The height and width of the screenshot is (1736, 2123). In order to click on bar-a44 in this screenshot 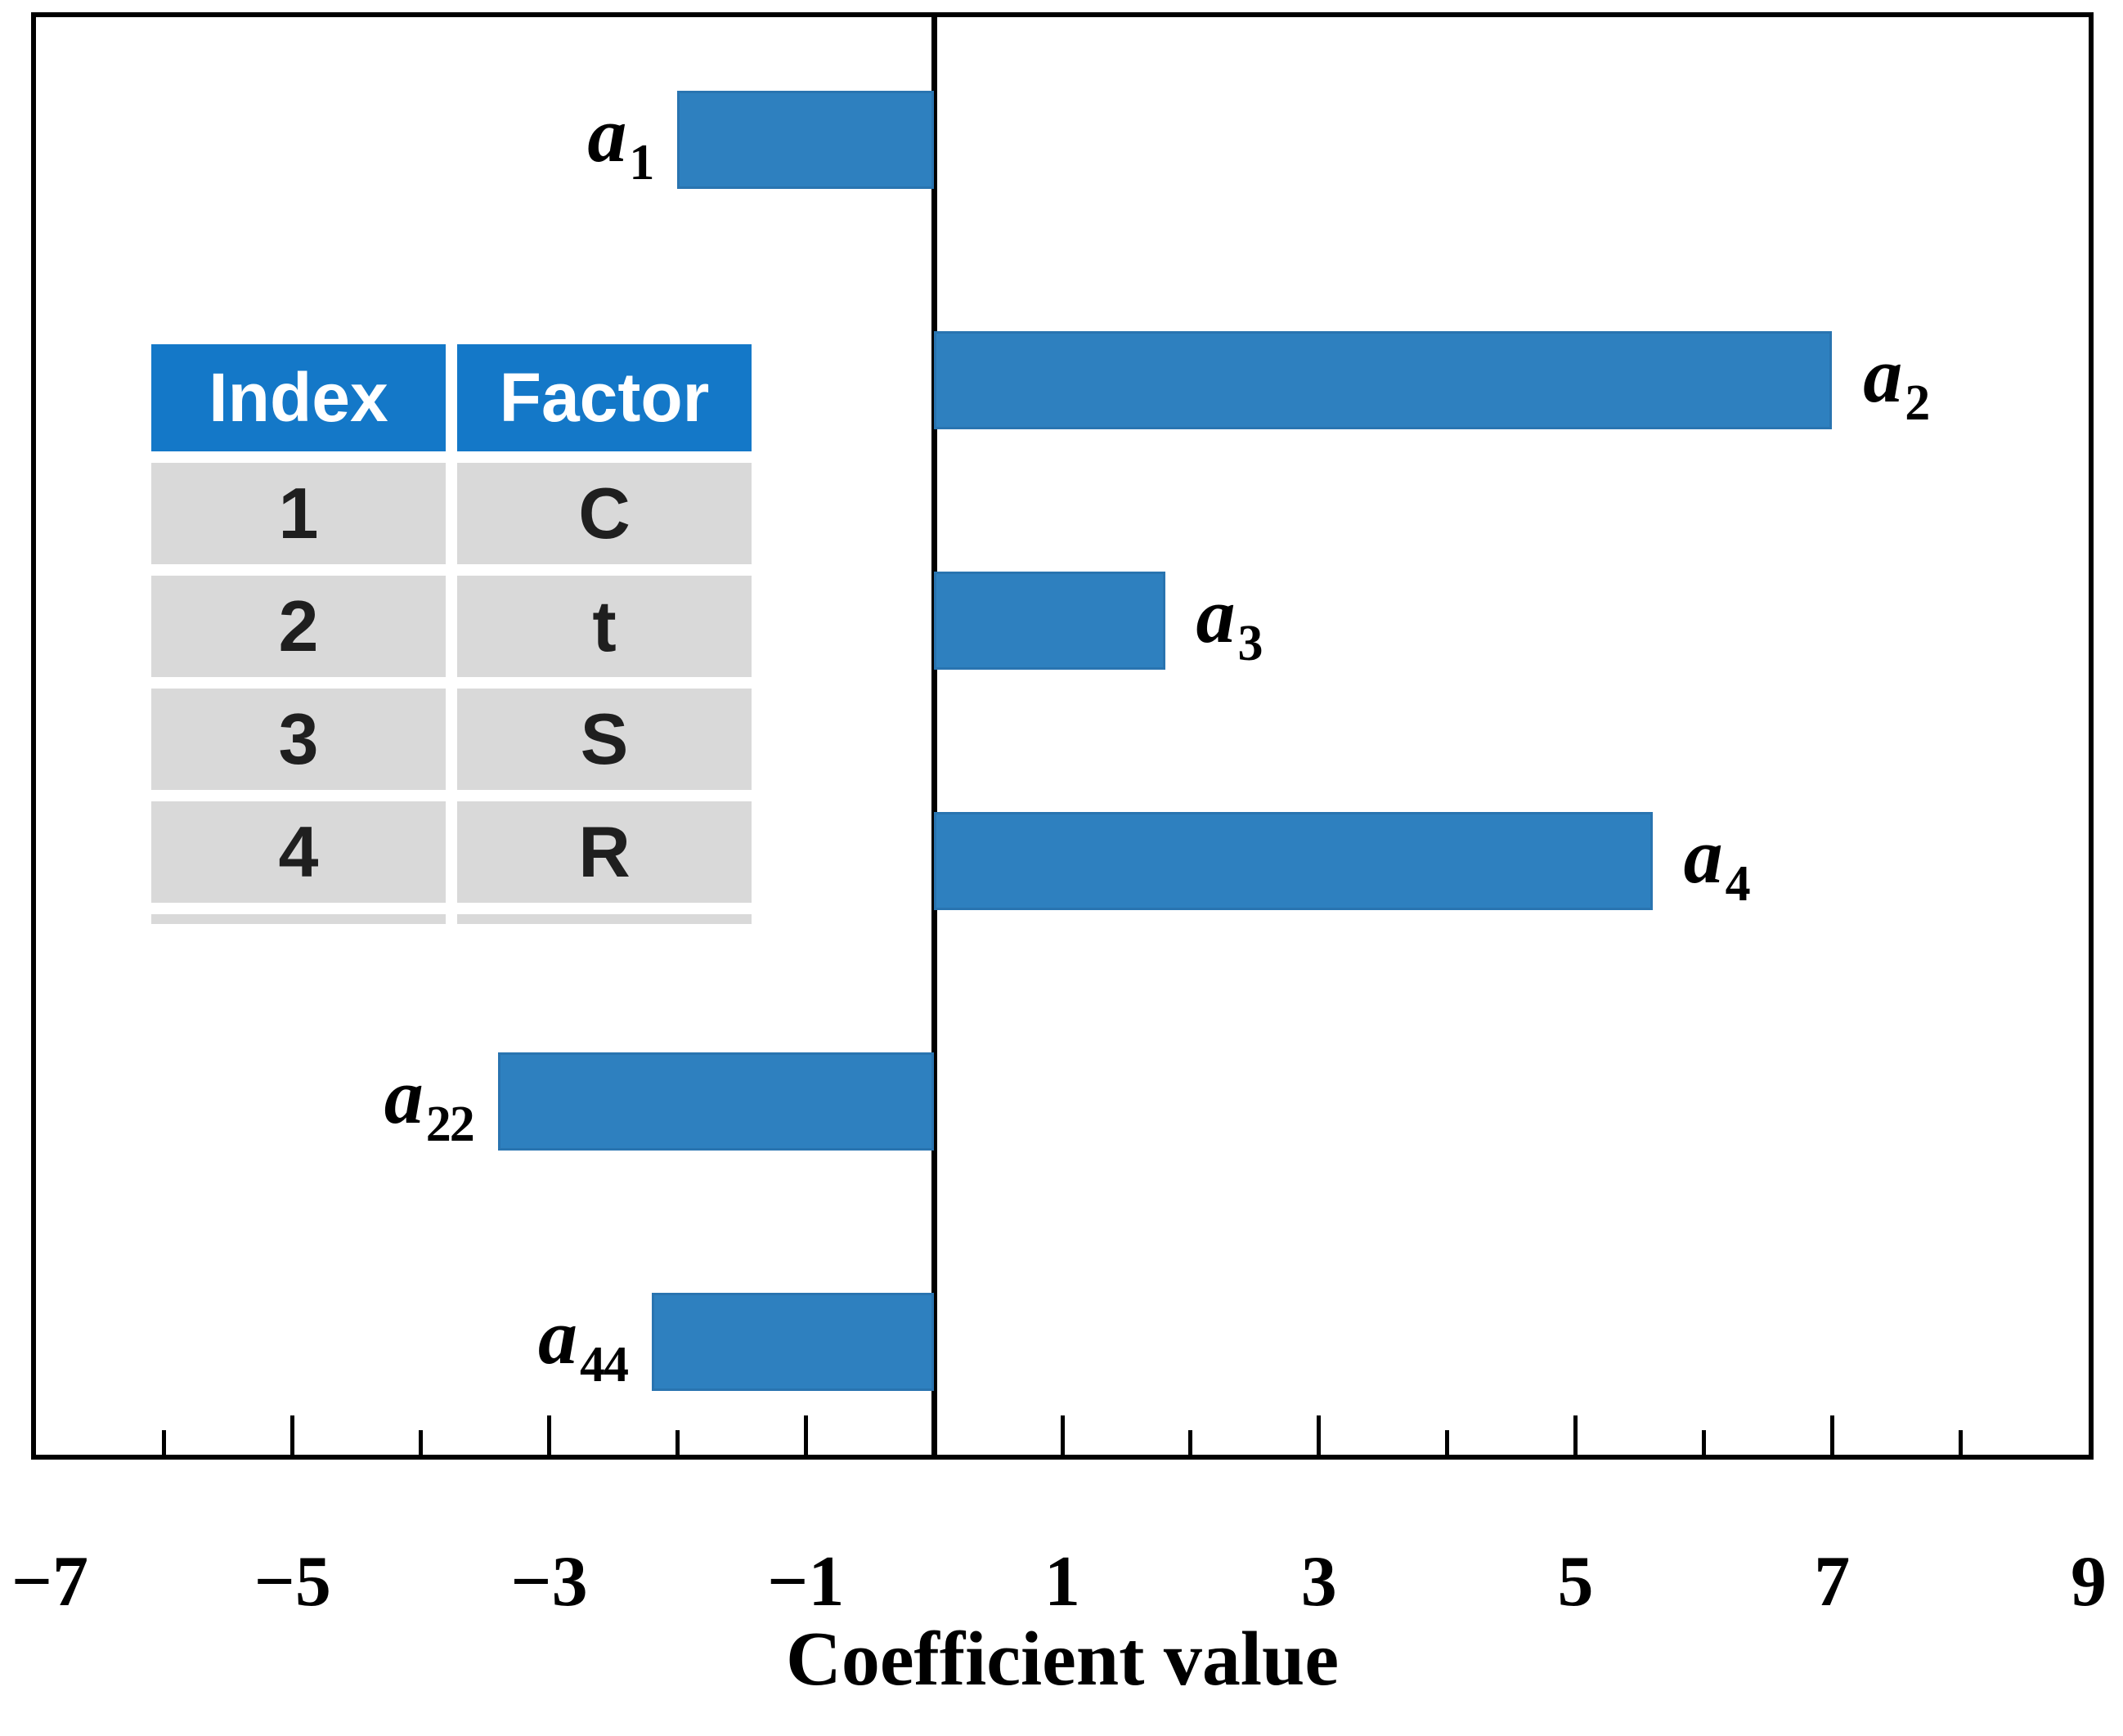, I will do `click(793, 1342)`.